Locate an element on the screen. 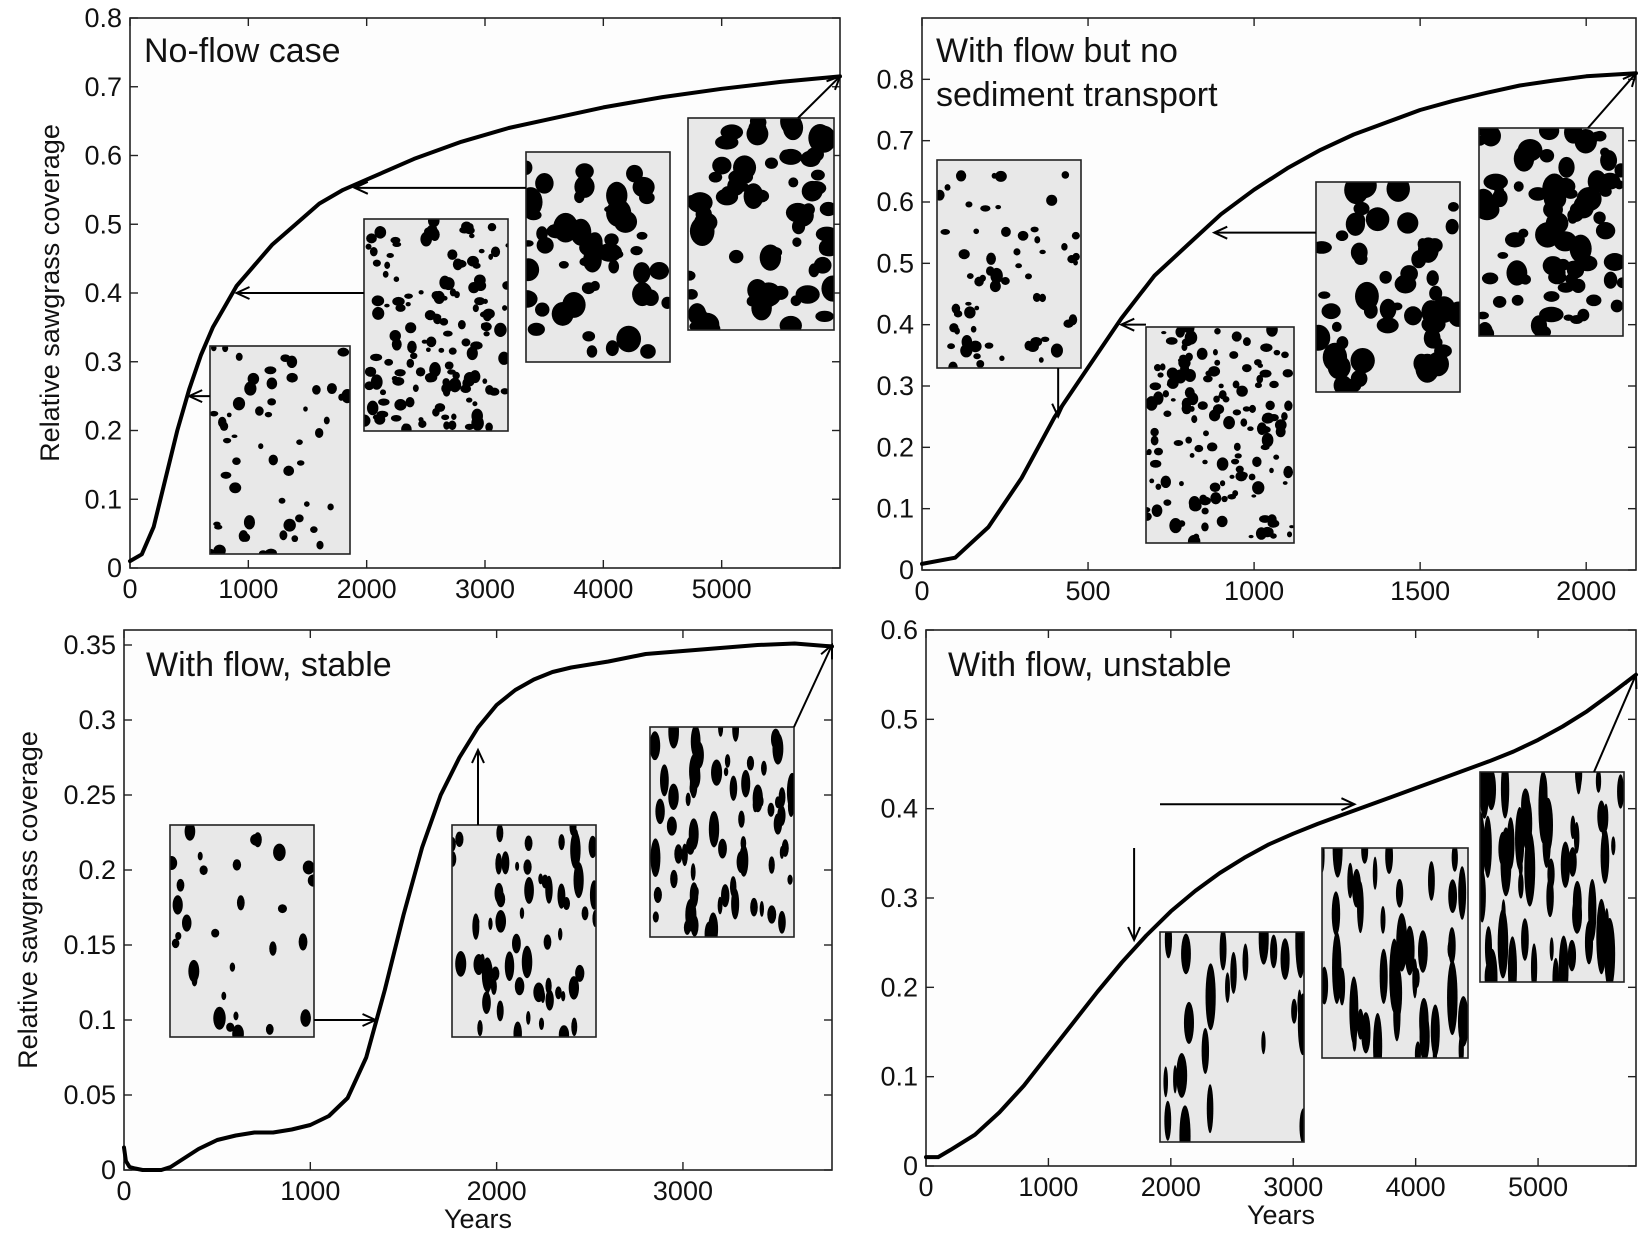 The image size is (1642, 1240). panel-title: sediment transport is located at coordinates (1077, 95).